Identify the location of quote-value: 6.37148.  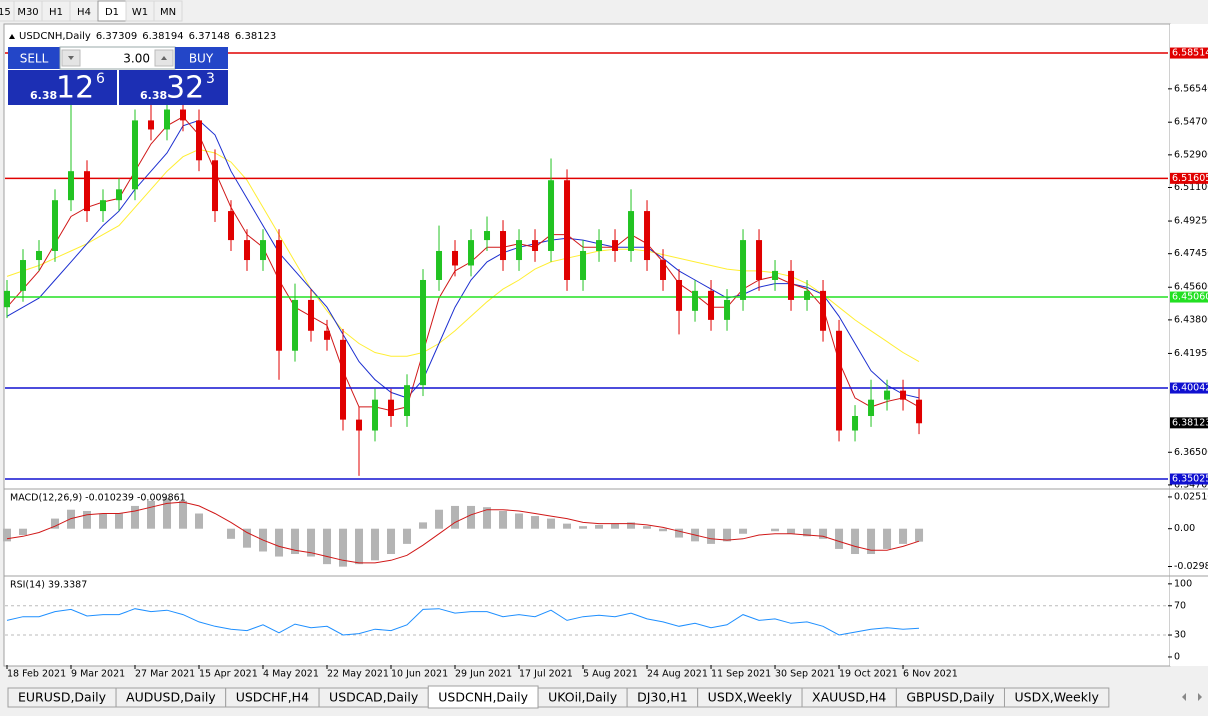
(209, 36).